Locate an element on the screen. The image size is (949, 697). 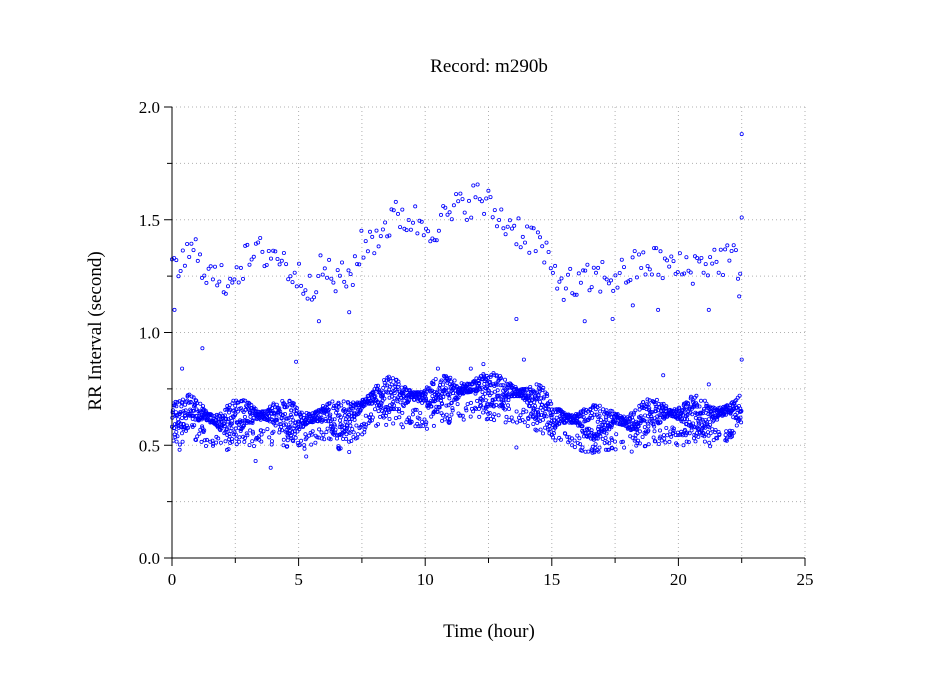
y-tick-label: 0.5 is located at coordinates (149, 445).